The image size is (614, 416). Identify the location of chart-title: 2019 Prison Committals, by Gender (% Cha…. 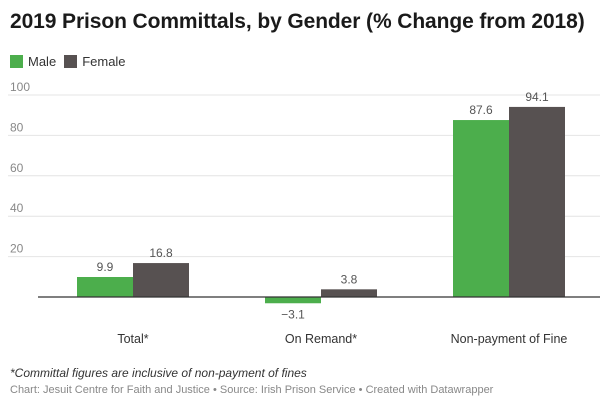
(297, 21).